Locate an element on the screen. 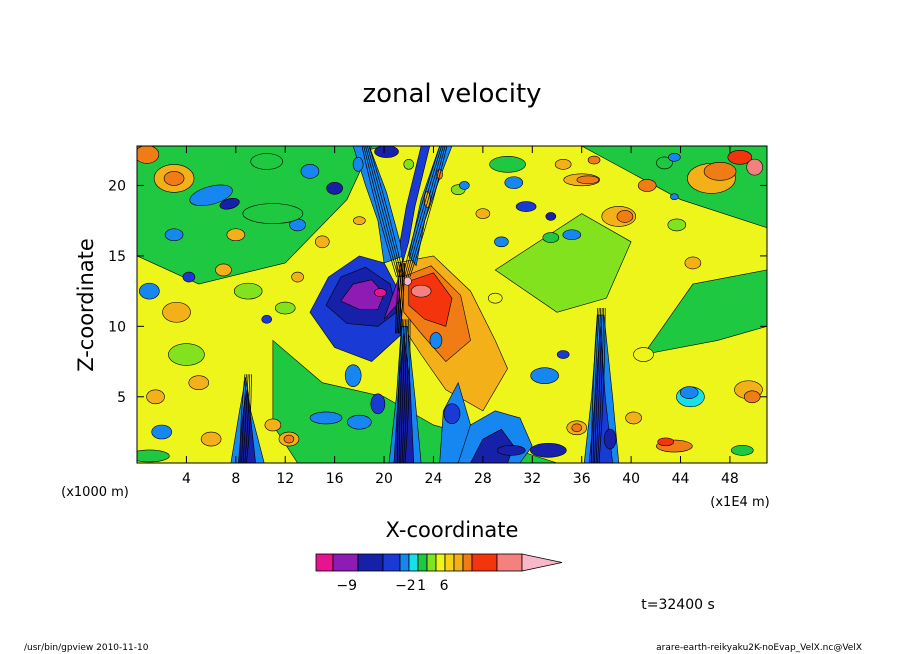  colorbar is located at coordinates (439, 562).